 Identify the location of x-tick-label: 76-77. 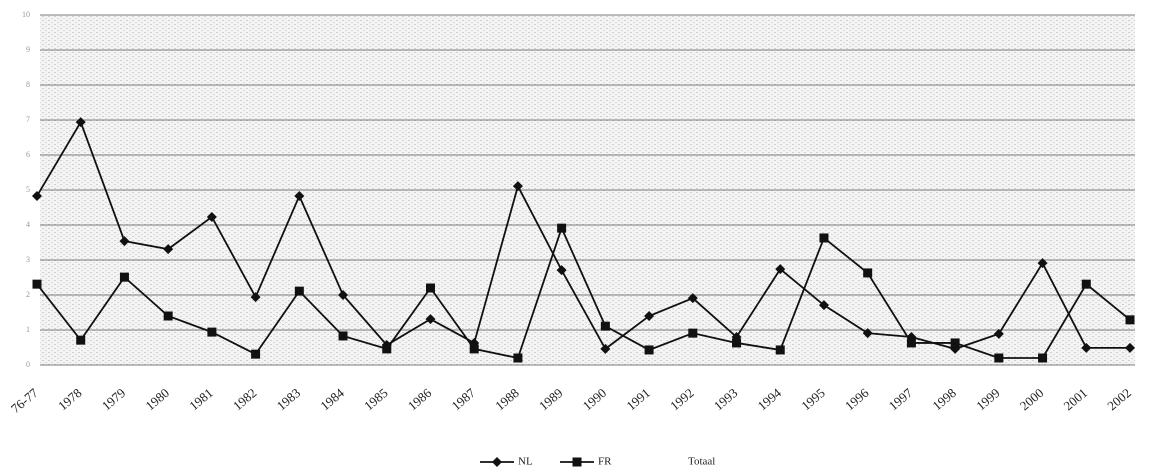
(24, 400).